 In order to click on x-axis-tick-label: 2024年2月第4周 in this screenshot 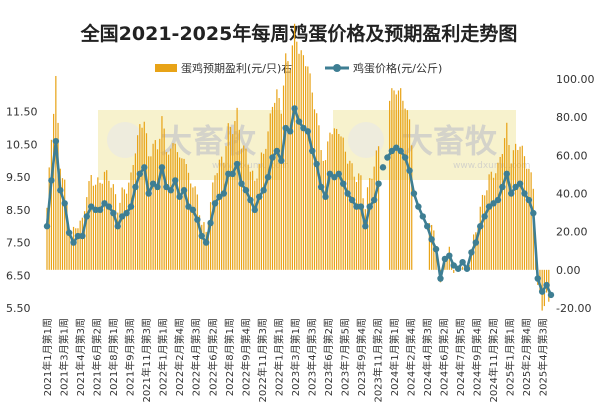, I will do `click(411, 357)`.